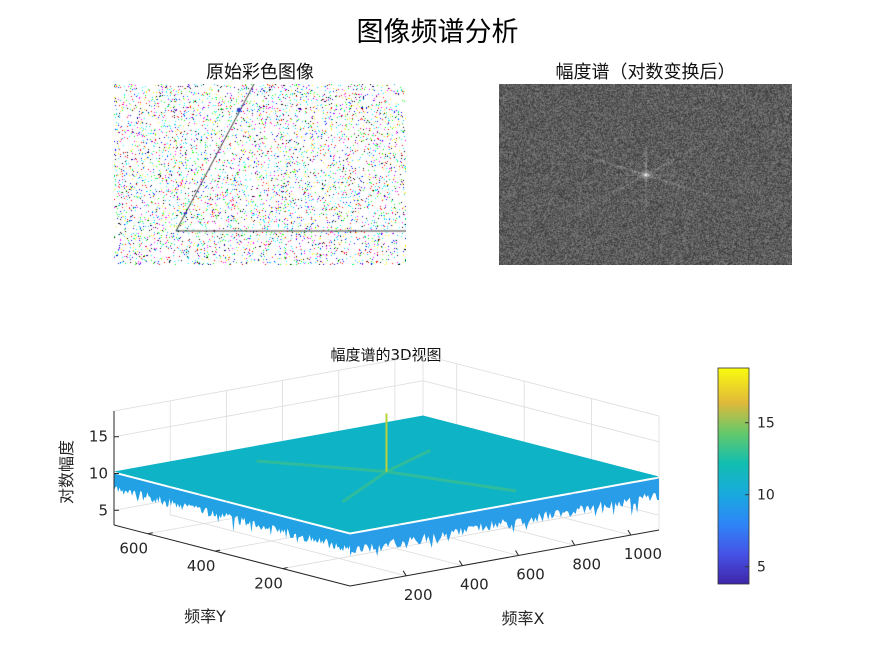 Image resolution: width=875 pixels, height=656 pixels. Describe the element at coordinates (205, 616) in the screenshot. I see `y-axis-label: 频率Y` at that location.